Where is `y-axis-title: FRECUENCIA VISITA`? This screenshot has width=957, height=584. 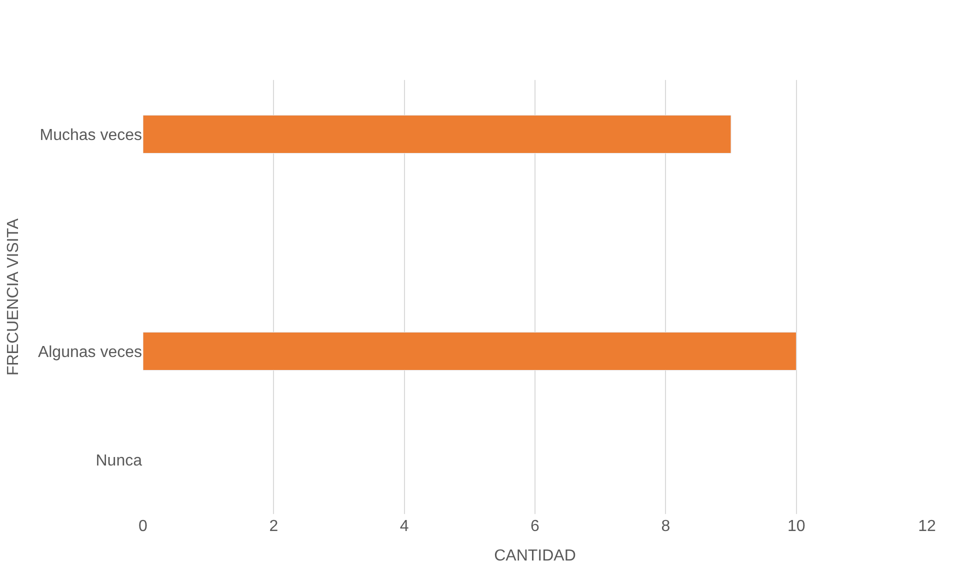
y-axis-title: FRECUENCIA VISITA is located at coordinates (13, 297).